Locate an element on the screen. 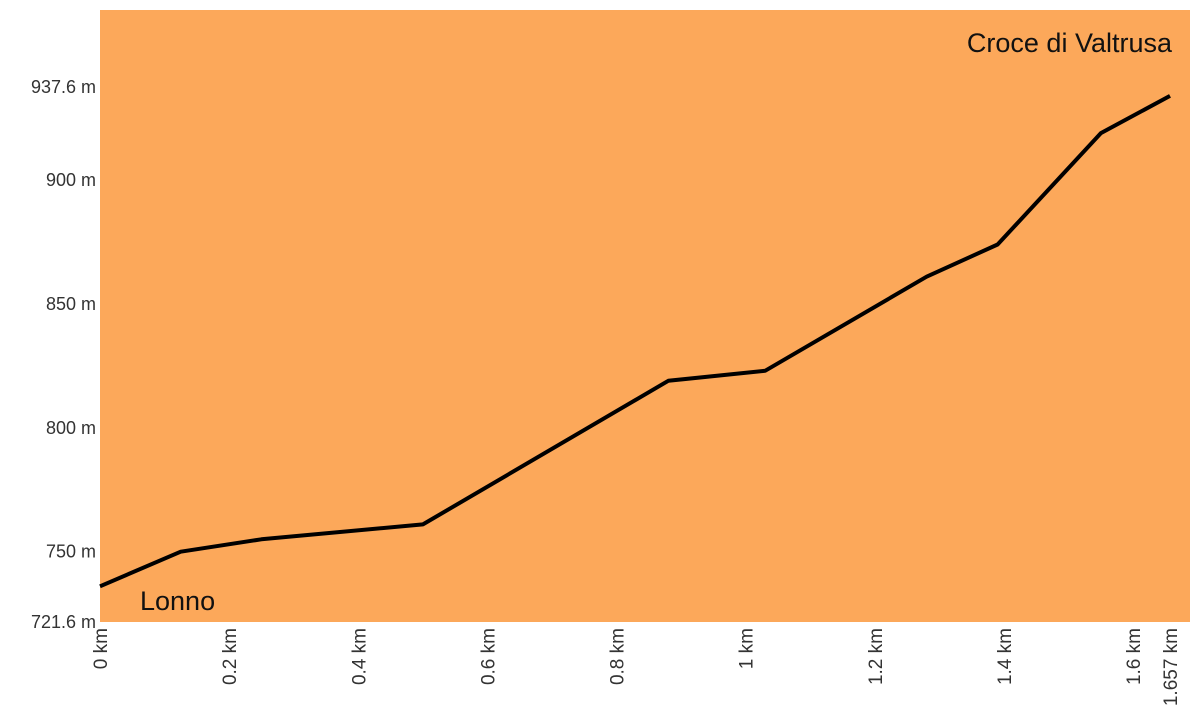 This screenshot has height=726, width=1203. end-place-label: Croce di Valtrusa is located at coordinates (1070, 43).